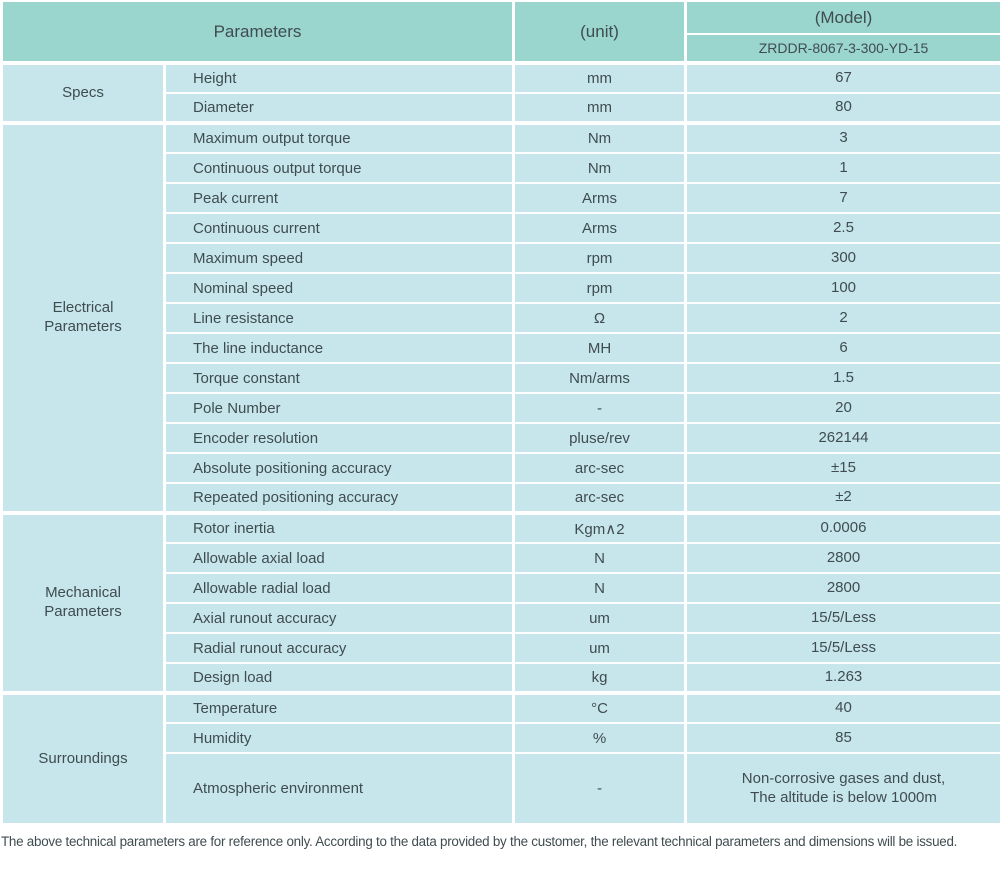 This screenshot has width=1000, height=886. What do you see at coordinates (339, 588) in the screenshot?
I see `param-cell: Allowable radial load` at bounding box center [339, 588].